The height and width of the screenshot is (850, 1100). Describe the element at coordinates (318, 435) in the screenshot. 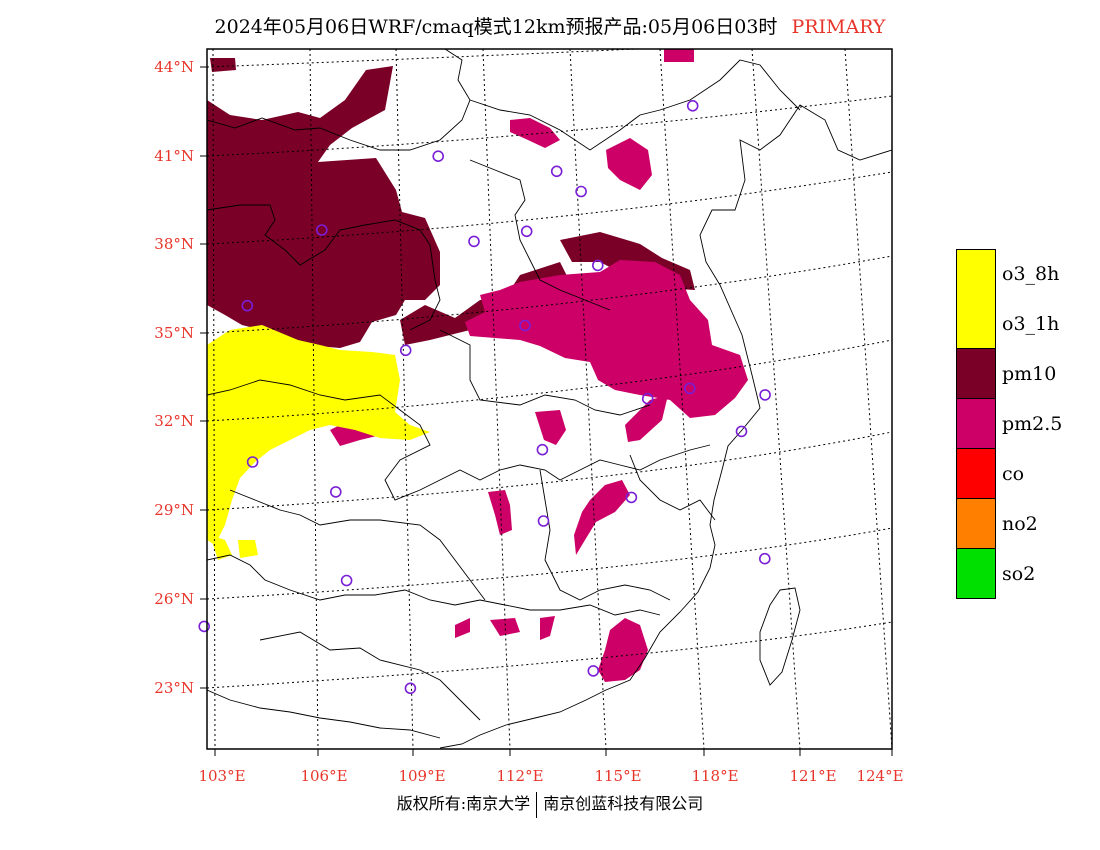

I see `o3-region-sichuan-basin` at that location.